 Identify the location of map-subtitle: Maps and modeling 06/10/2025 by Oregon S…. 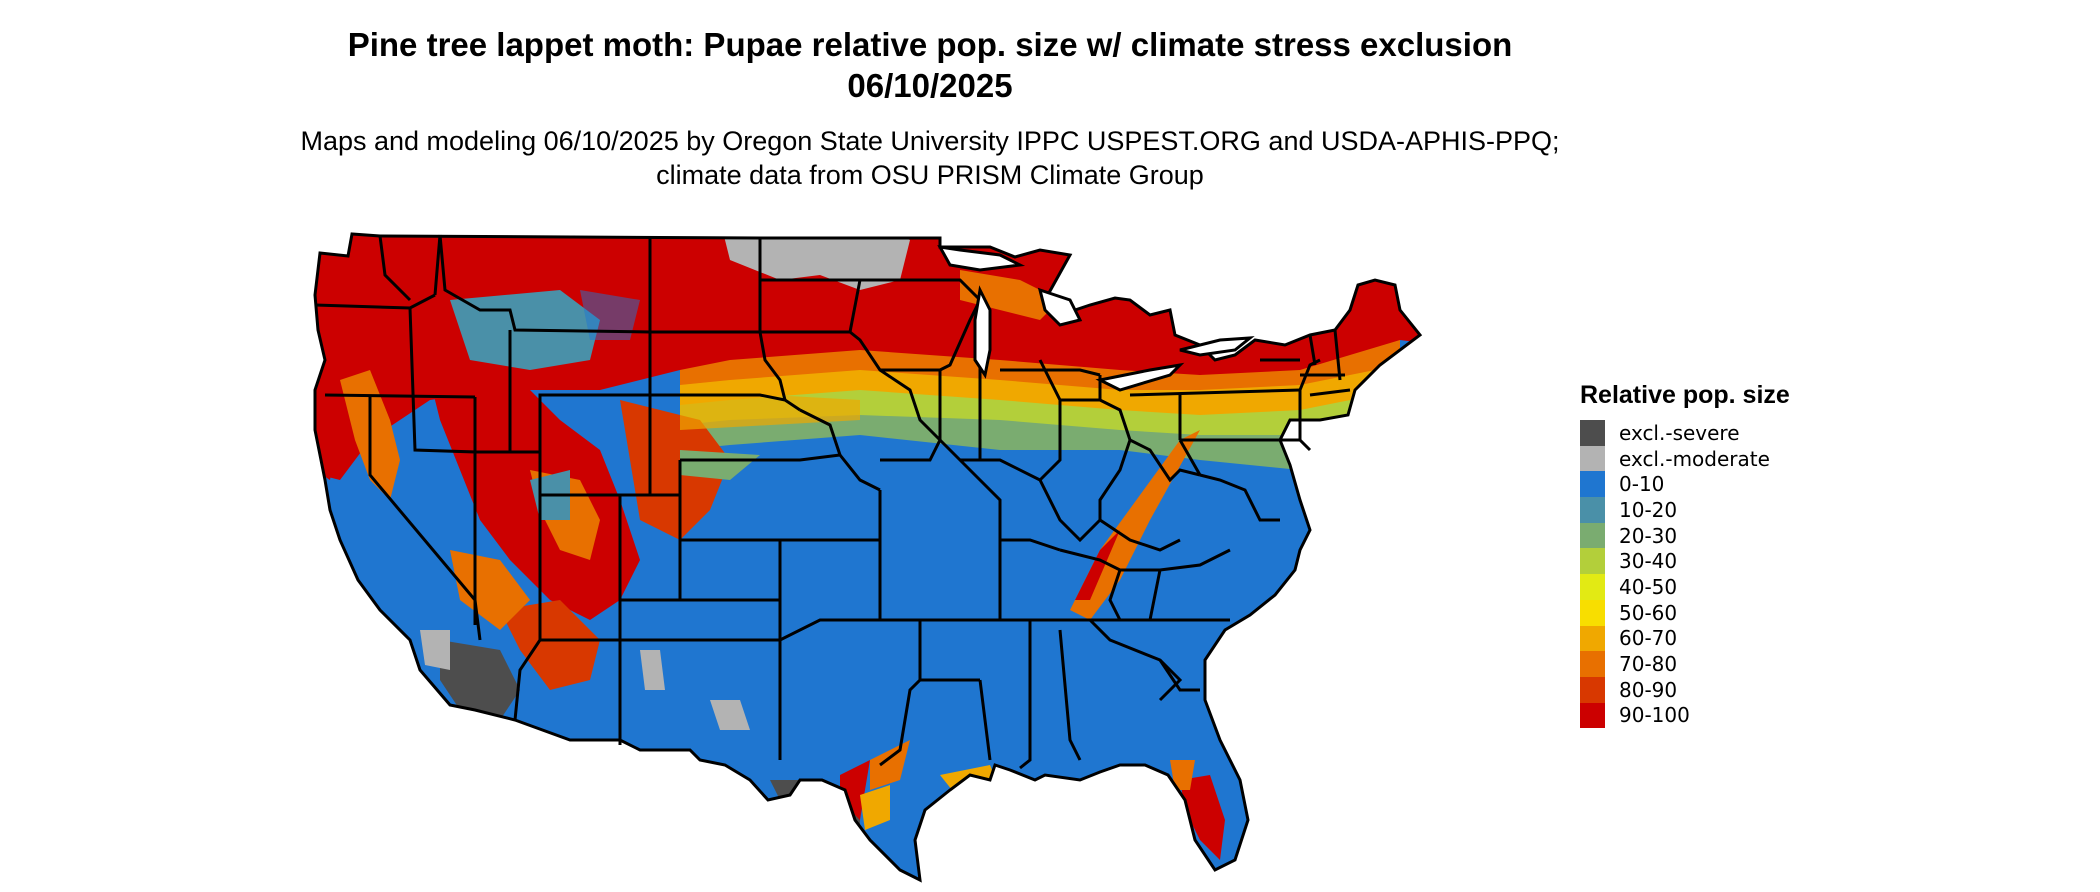
(930, 158).